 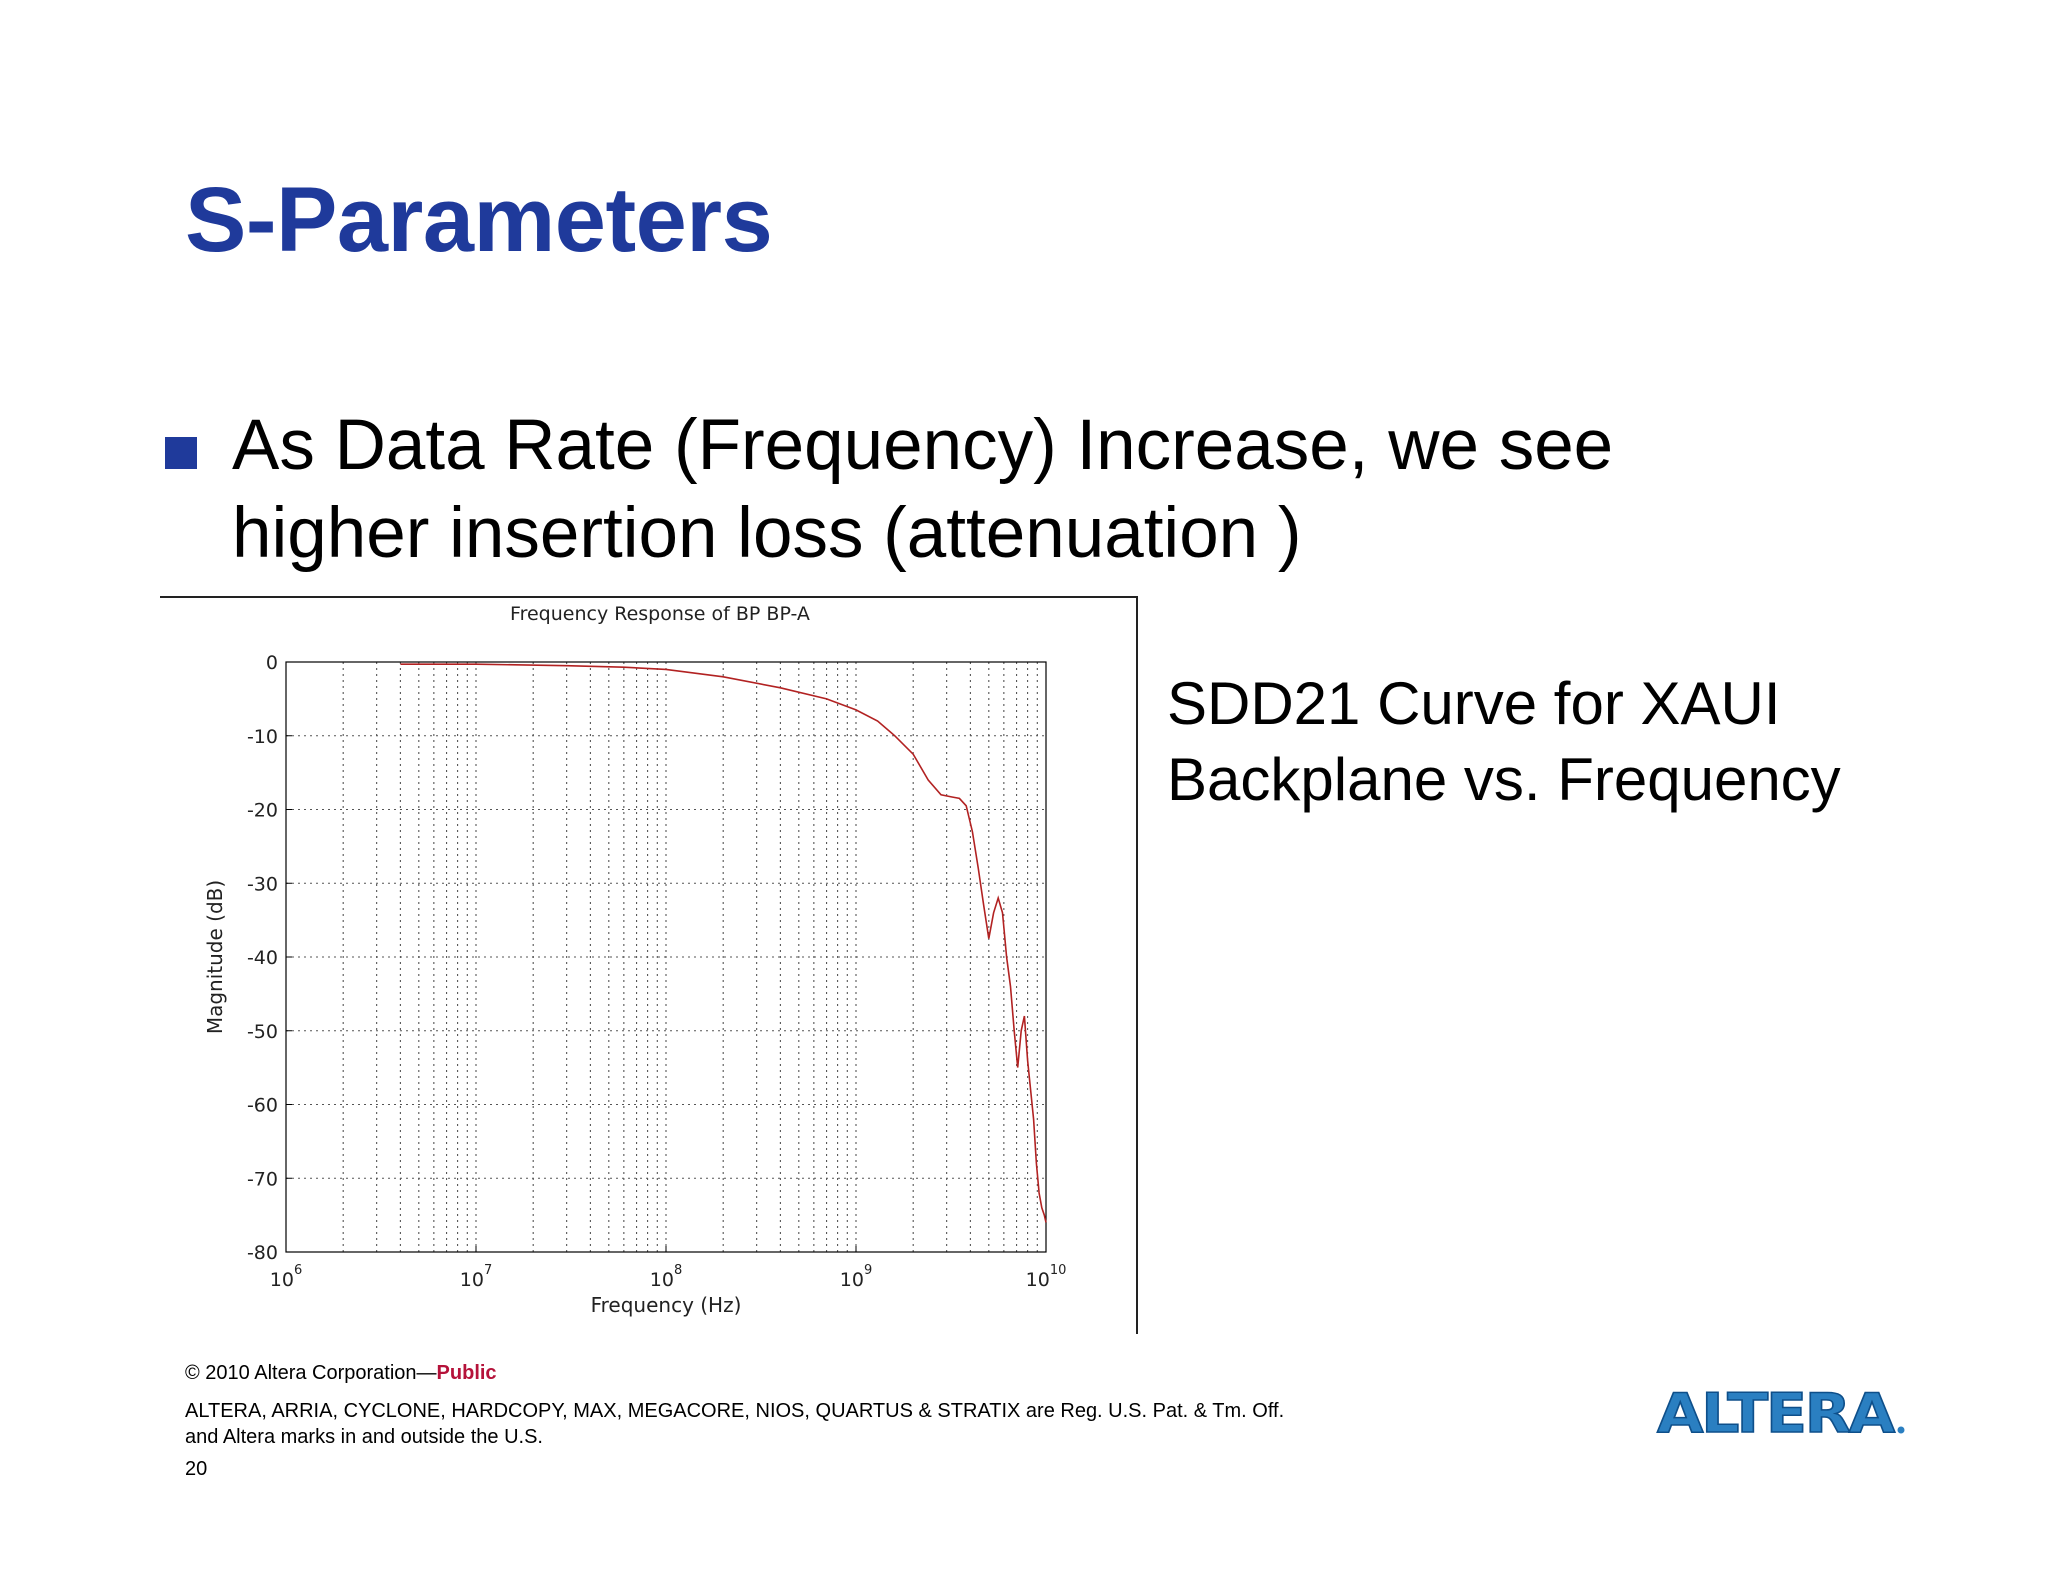 What do you see at coordinates (1776, 1412) in the screenshot?
I see `altera-logo-text: ALTERA` at bounding box center [1776, 1412].